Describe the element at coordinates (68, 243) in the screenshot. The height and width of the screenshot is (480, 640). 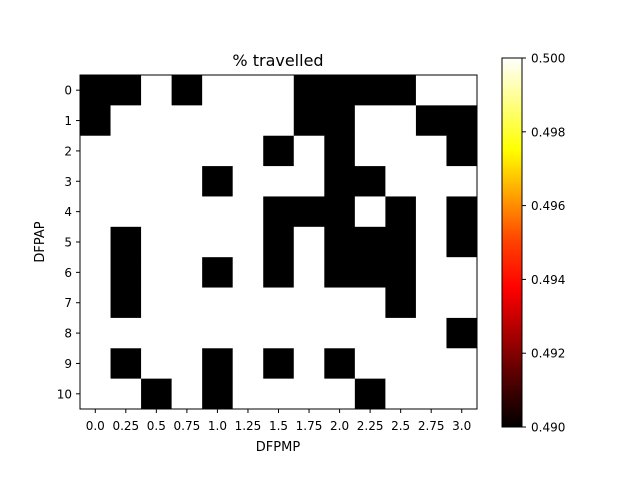
I see `y-tick-label: 5` at that location.